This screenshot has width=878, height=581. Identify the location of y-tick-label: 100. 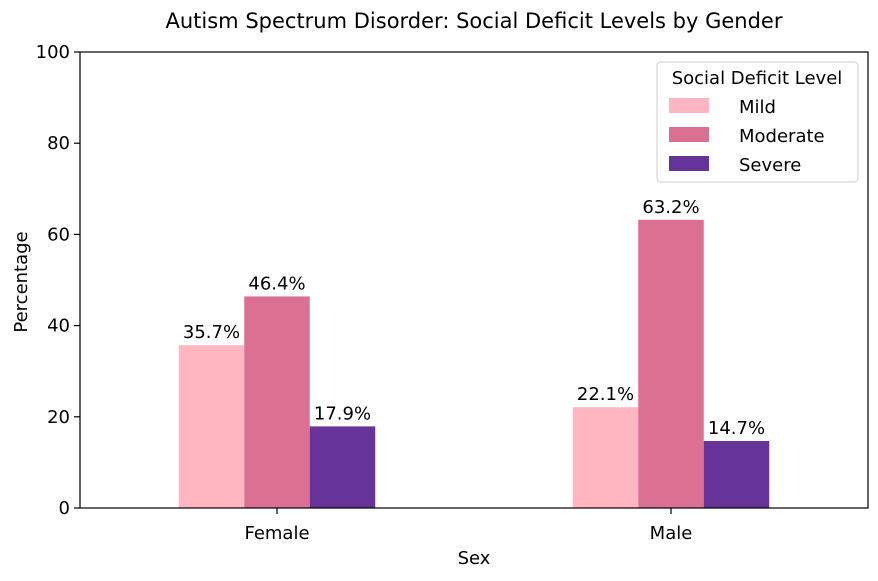
(53, 52).